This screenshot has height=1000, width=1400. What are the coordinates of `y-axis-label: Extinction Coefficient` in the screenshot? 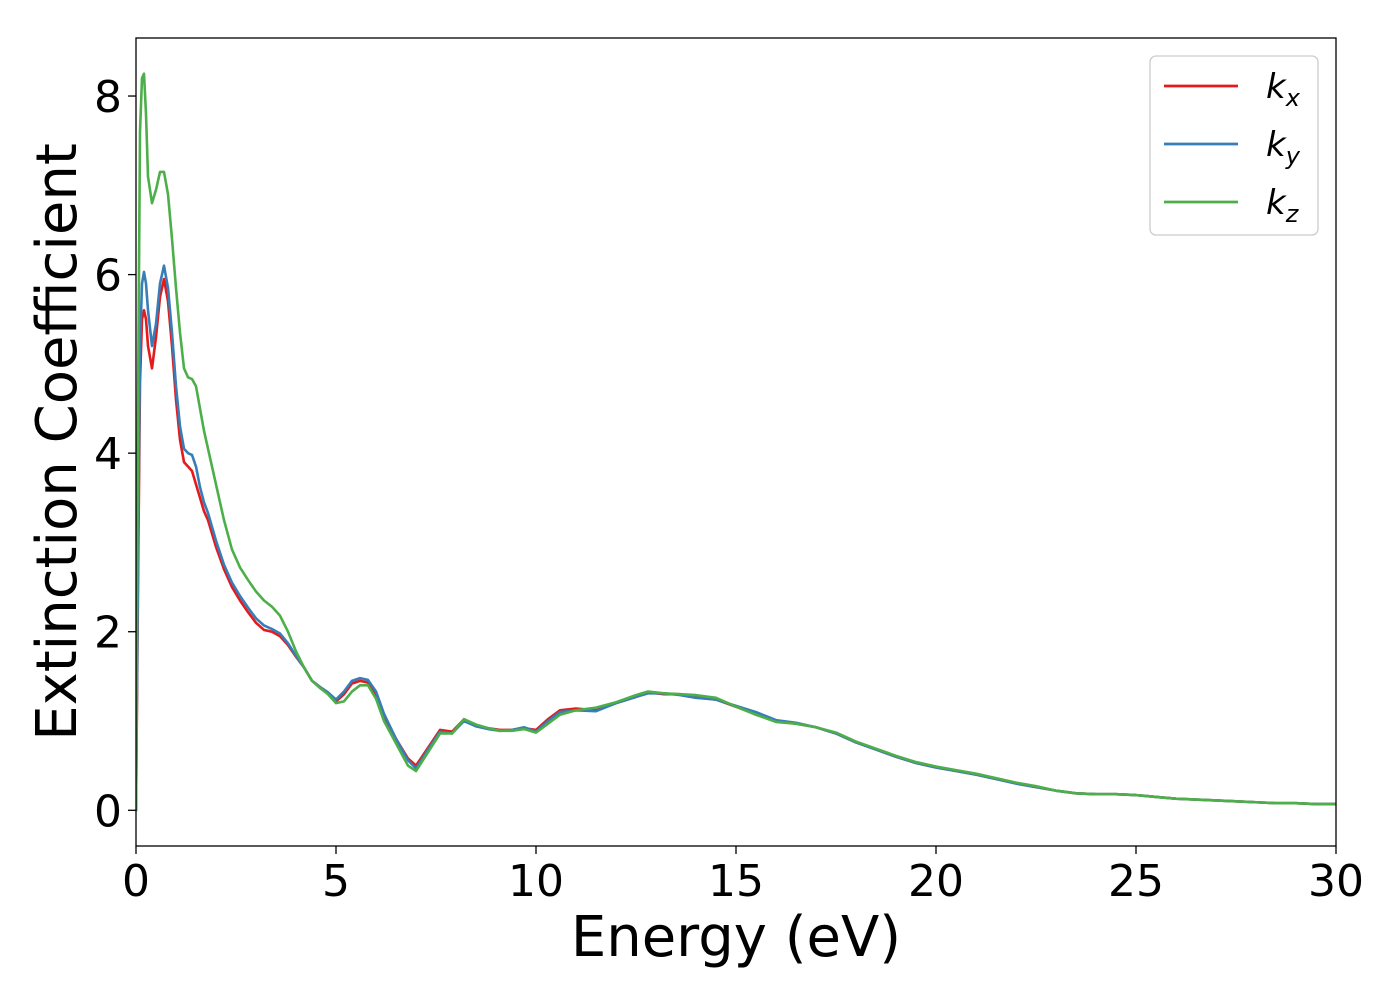 It's located at (57, 442).